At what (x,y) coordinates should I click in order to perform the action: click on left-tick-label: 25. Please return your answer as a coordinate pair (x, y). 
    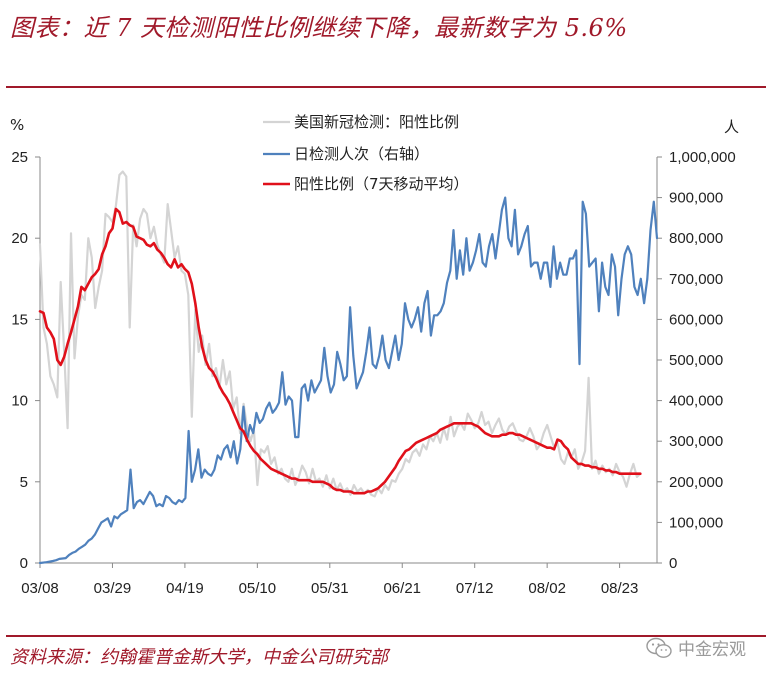
    Looking at the image, I should click on (19, 157).